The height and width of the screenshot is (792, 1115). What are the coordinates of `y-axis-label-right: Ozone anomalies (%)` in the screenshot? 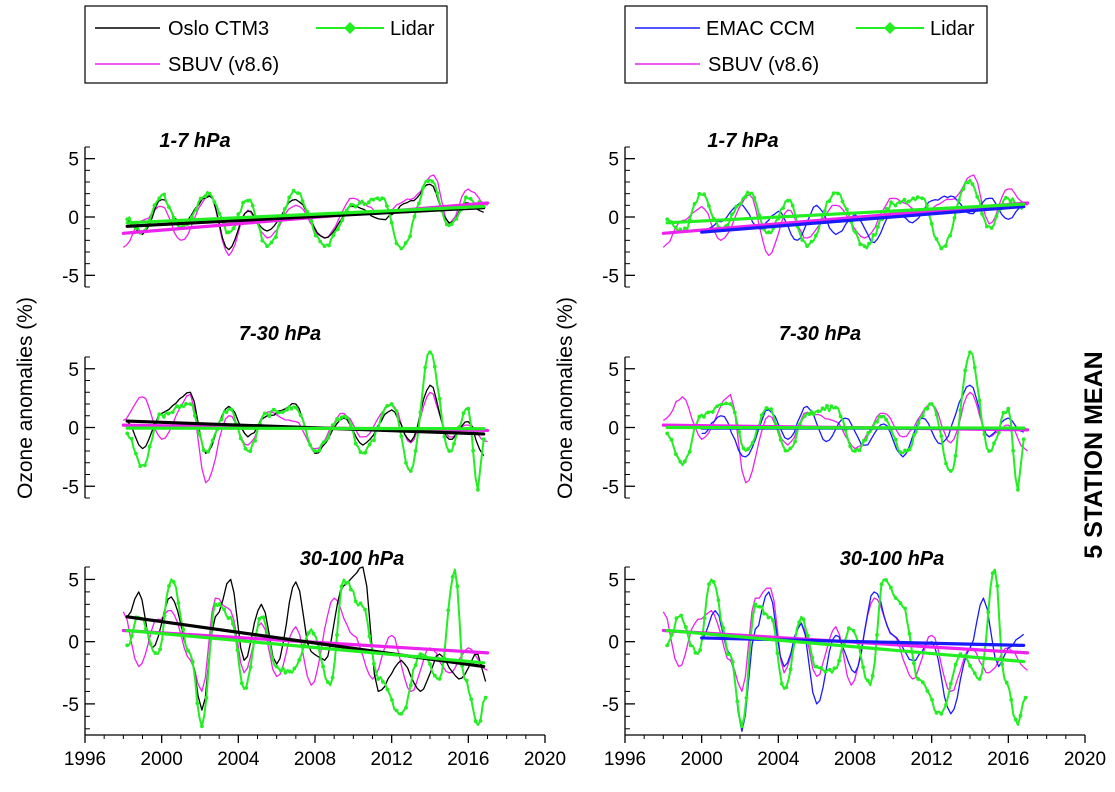 It's located at (565, 398).